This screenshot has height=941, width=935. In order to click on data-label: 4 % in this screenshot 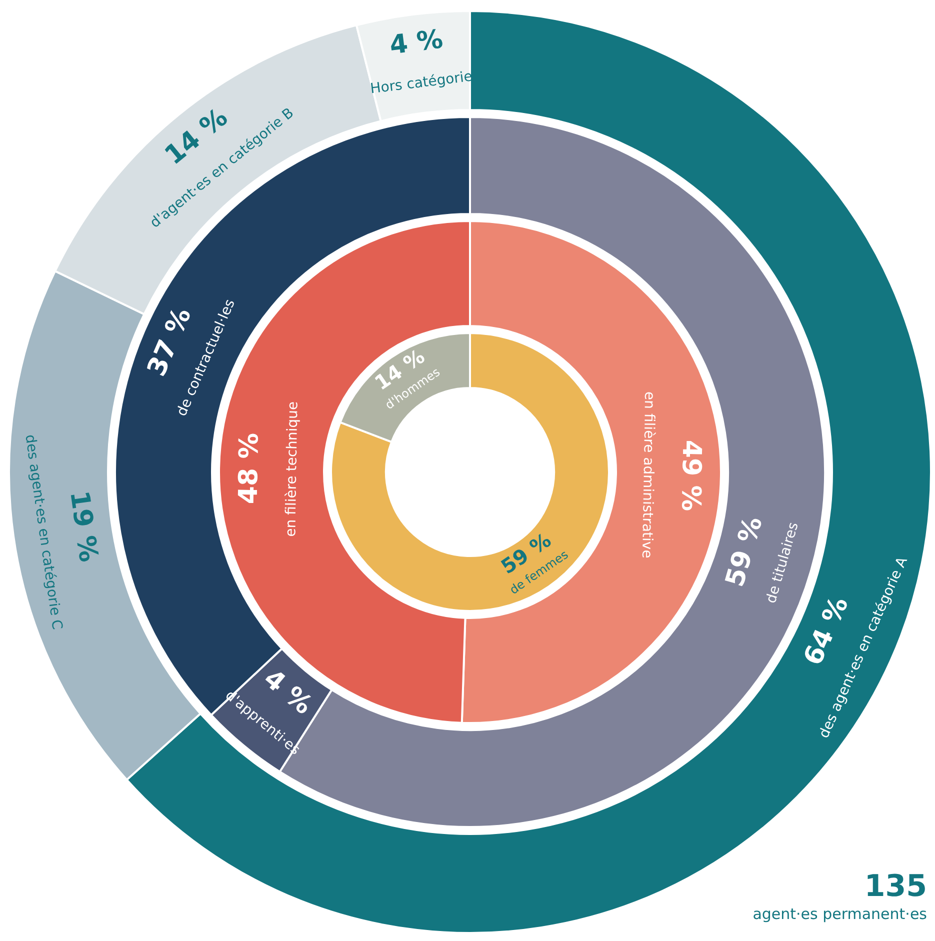, I will do `click(416, 42)`.